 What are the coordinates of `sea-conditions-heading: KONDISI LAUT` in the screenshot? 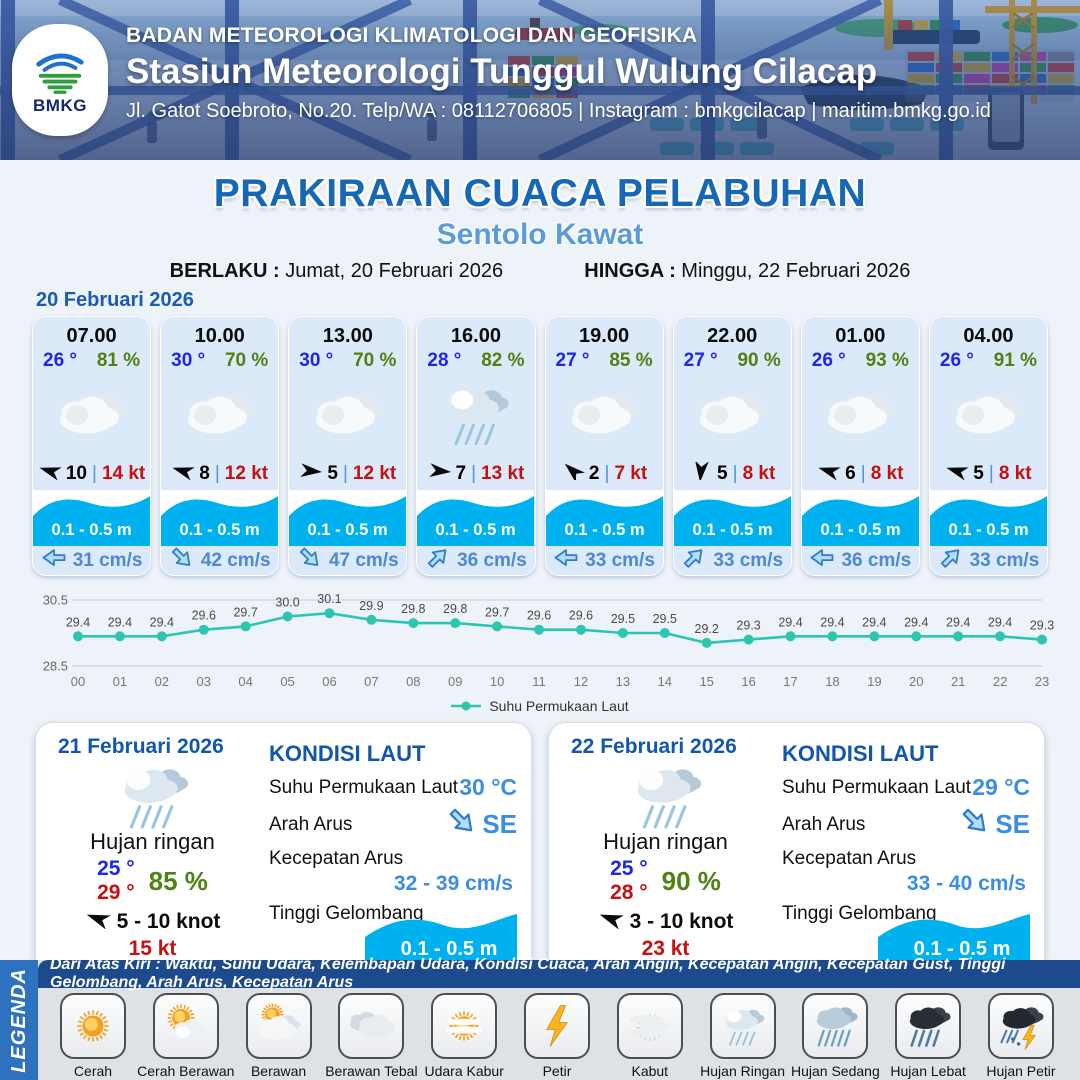 It's located at (860, 753).